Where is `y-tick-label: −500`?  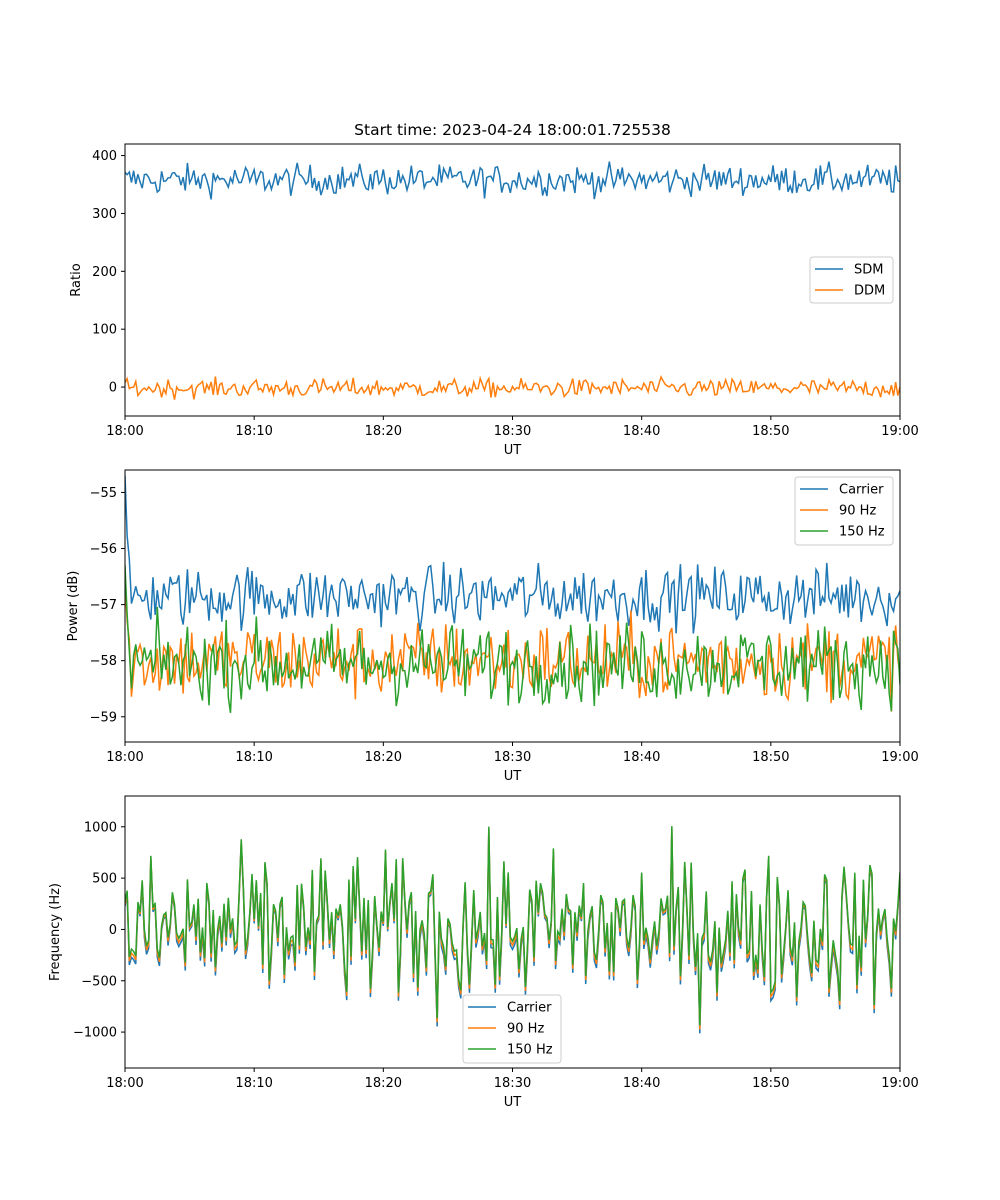
y-tick-label: −500 is located at coordinates (99, 981).